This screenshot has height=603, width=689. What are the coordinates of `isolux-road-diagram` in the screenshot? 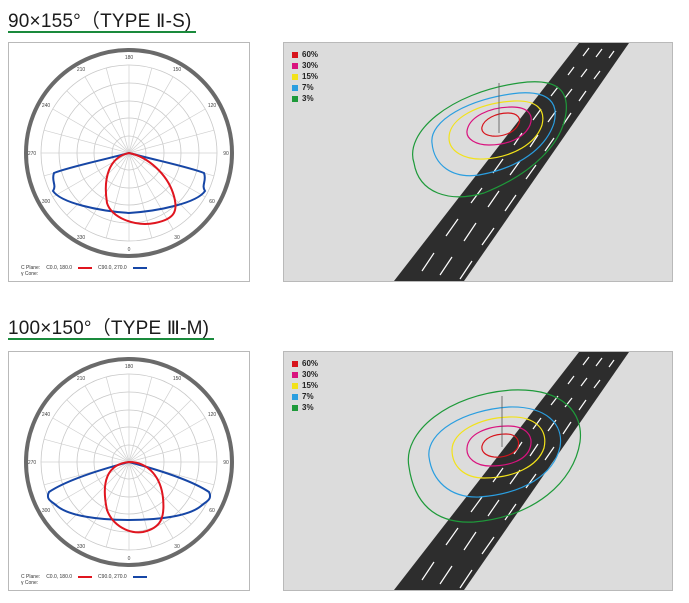 It's located at (511, 471).